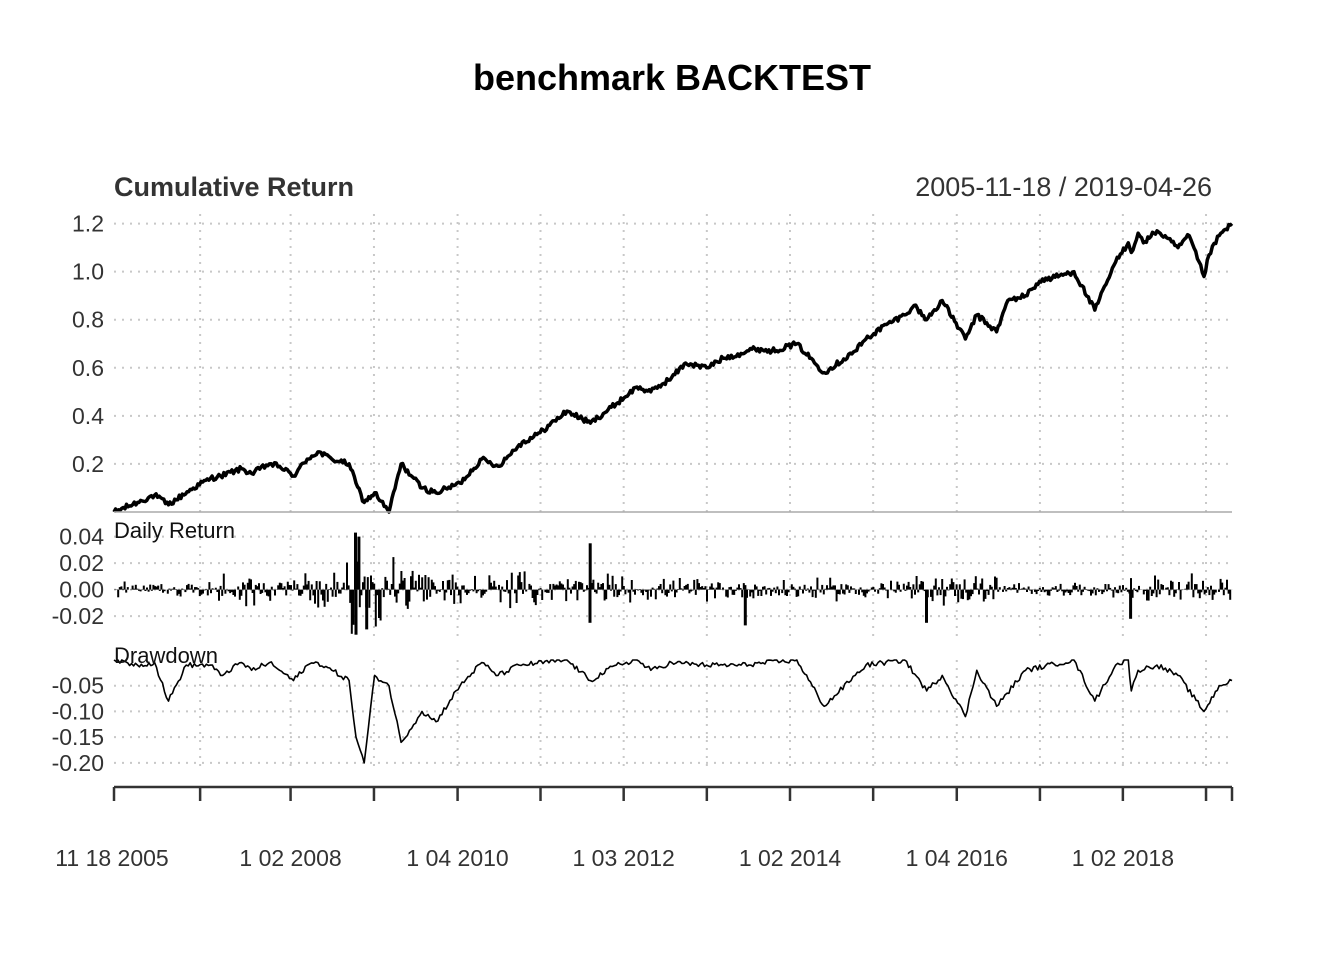  I want to click on daily-return-bars, so click(673, 583).